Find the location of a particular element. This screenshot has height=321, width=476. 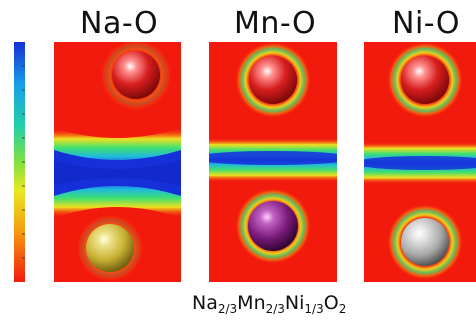

formula-element-na: Na is located at coordinates (205, 303).